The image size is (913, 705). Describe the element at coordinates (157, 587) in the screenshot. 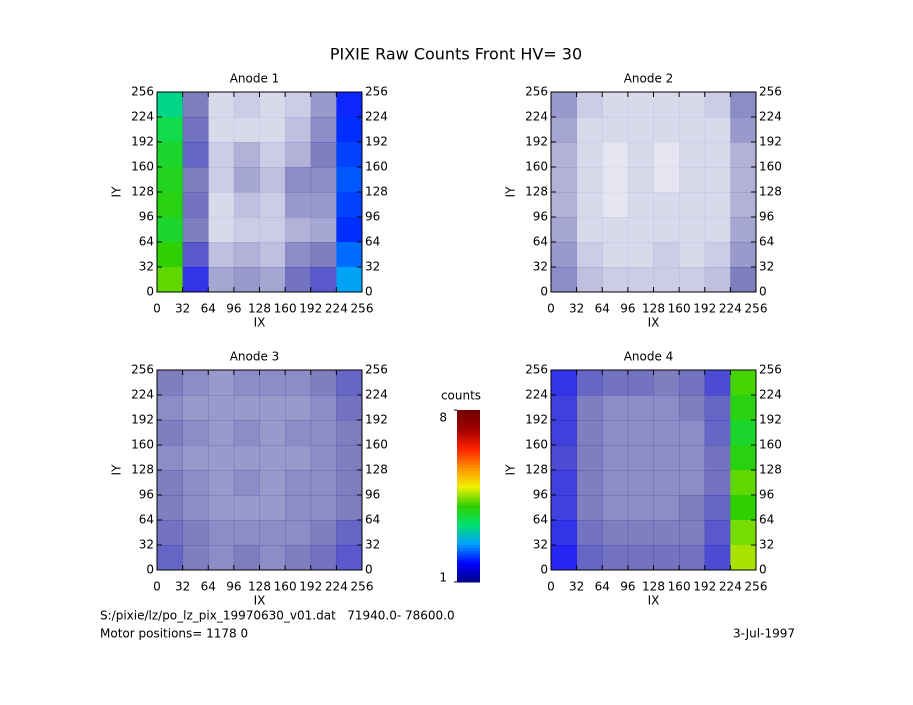

I see `x-tick-label: 0` at that location.